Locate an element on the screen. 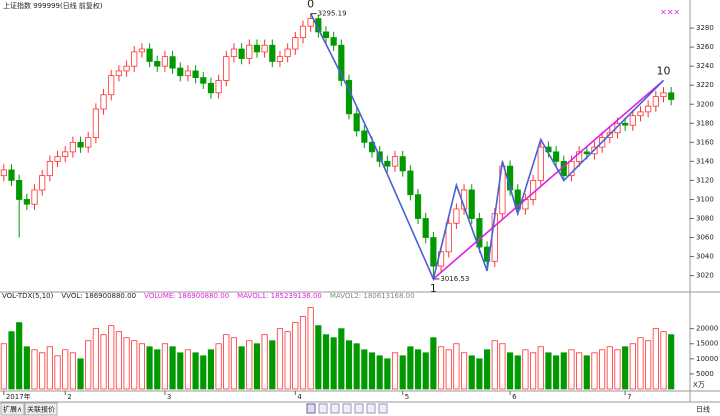 This screenshot has width=720, height=416. tab-label: 扩展∧ is located at coordinates (12, 409).